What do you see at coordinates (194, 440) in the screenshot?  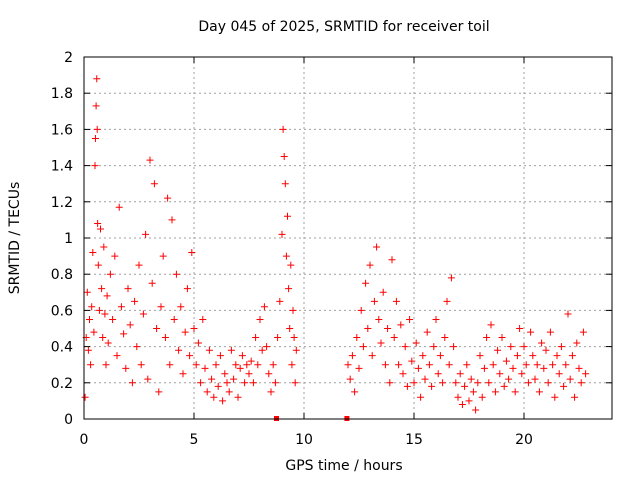 I see `x-tick-label: 5` at bounding box center [194, 440].